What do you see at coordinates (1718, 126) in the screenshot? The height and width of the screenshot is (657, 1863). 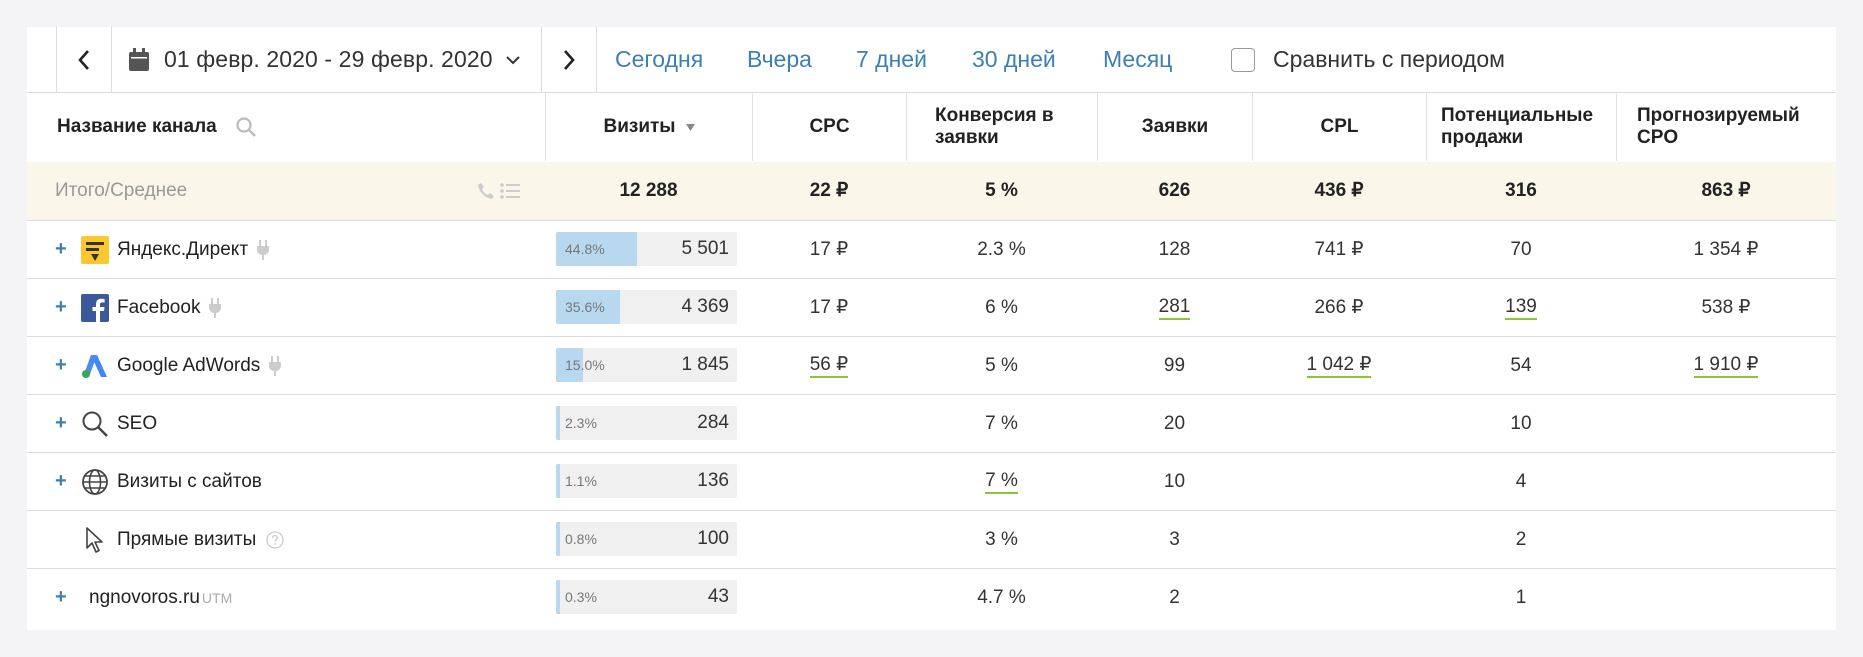 I see `header-cpo-label: Прогнозируемый CPO` at bounding box center [1718, 126].